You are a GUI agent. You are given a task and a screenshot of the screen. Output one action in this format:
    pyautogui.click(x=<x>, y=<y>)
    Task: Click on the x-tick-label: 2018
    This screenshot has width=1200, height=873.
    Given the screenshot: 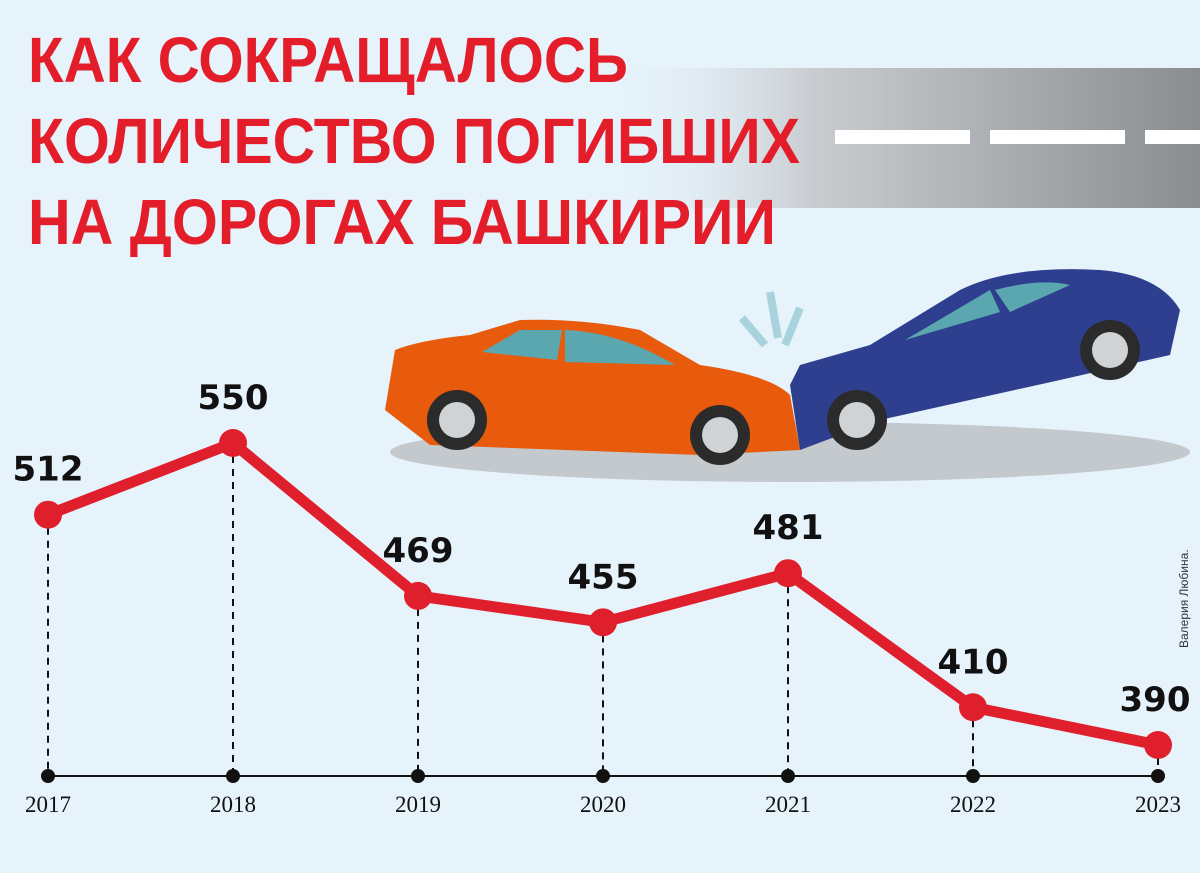 What is the action you would take?
    pyautogui.click(x=233, y=804)
    